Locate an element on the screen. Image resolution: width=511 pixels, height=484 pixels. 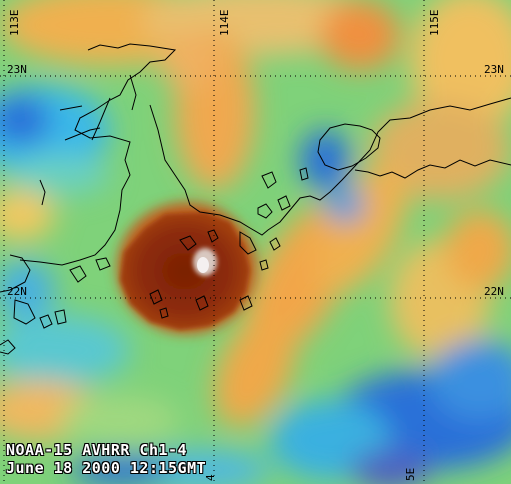
latitude-label-22n-right: 22N is located at coordinates (494, 291).